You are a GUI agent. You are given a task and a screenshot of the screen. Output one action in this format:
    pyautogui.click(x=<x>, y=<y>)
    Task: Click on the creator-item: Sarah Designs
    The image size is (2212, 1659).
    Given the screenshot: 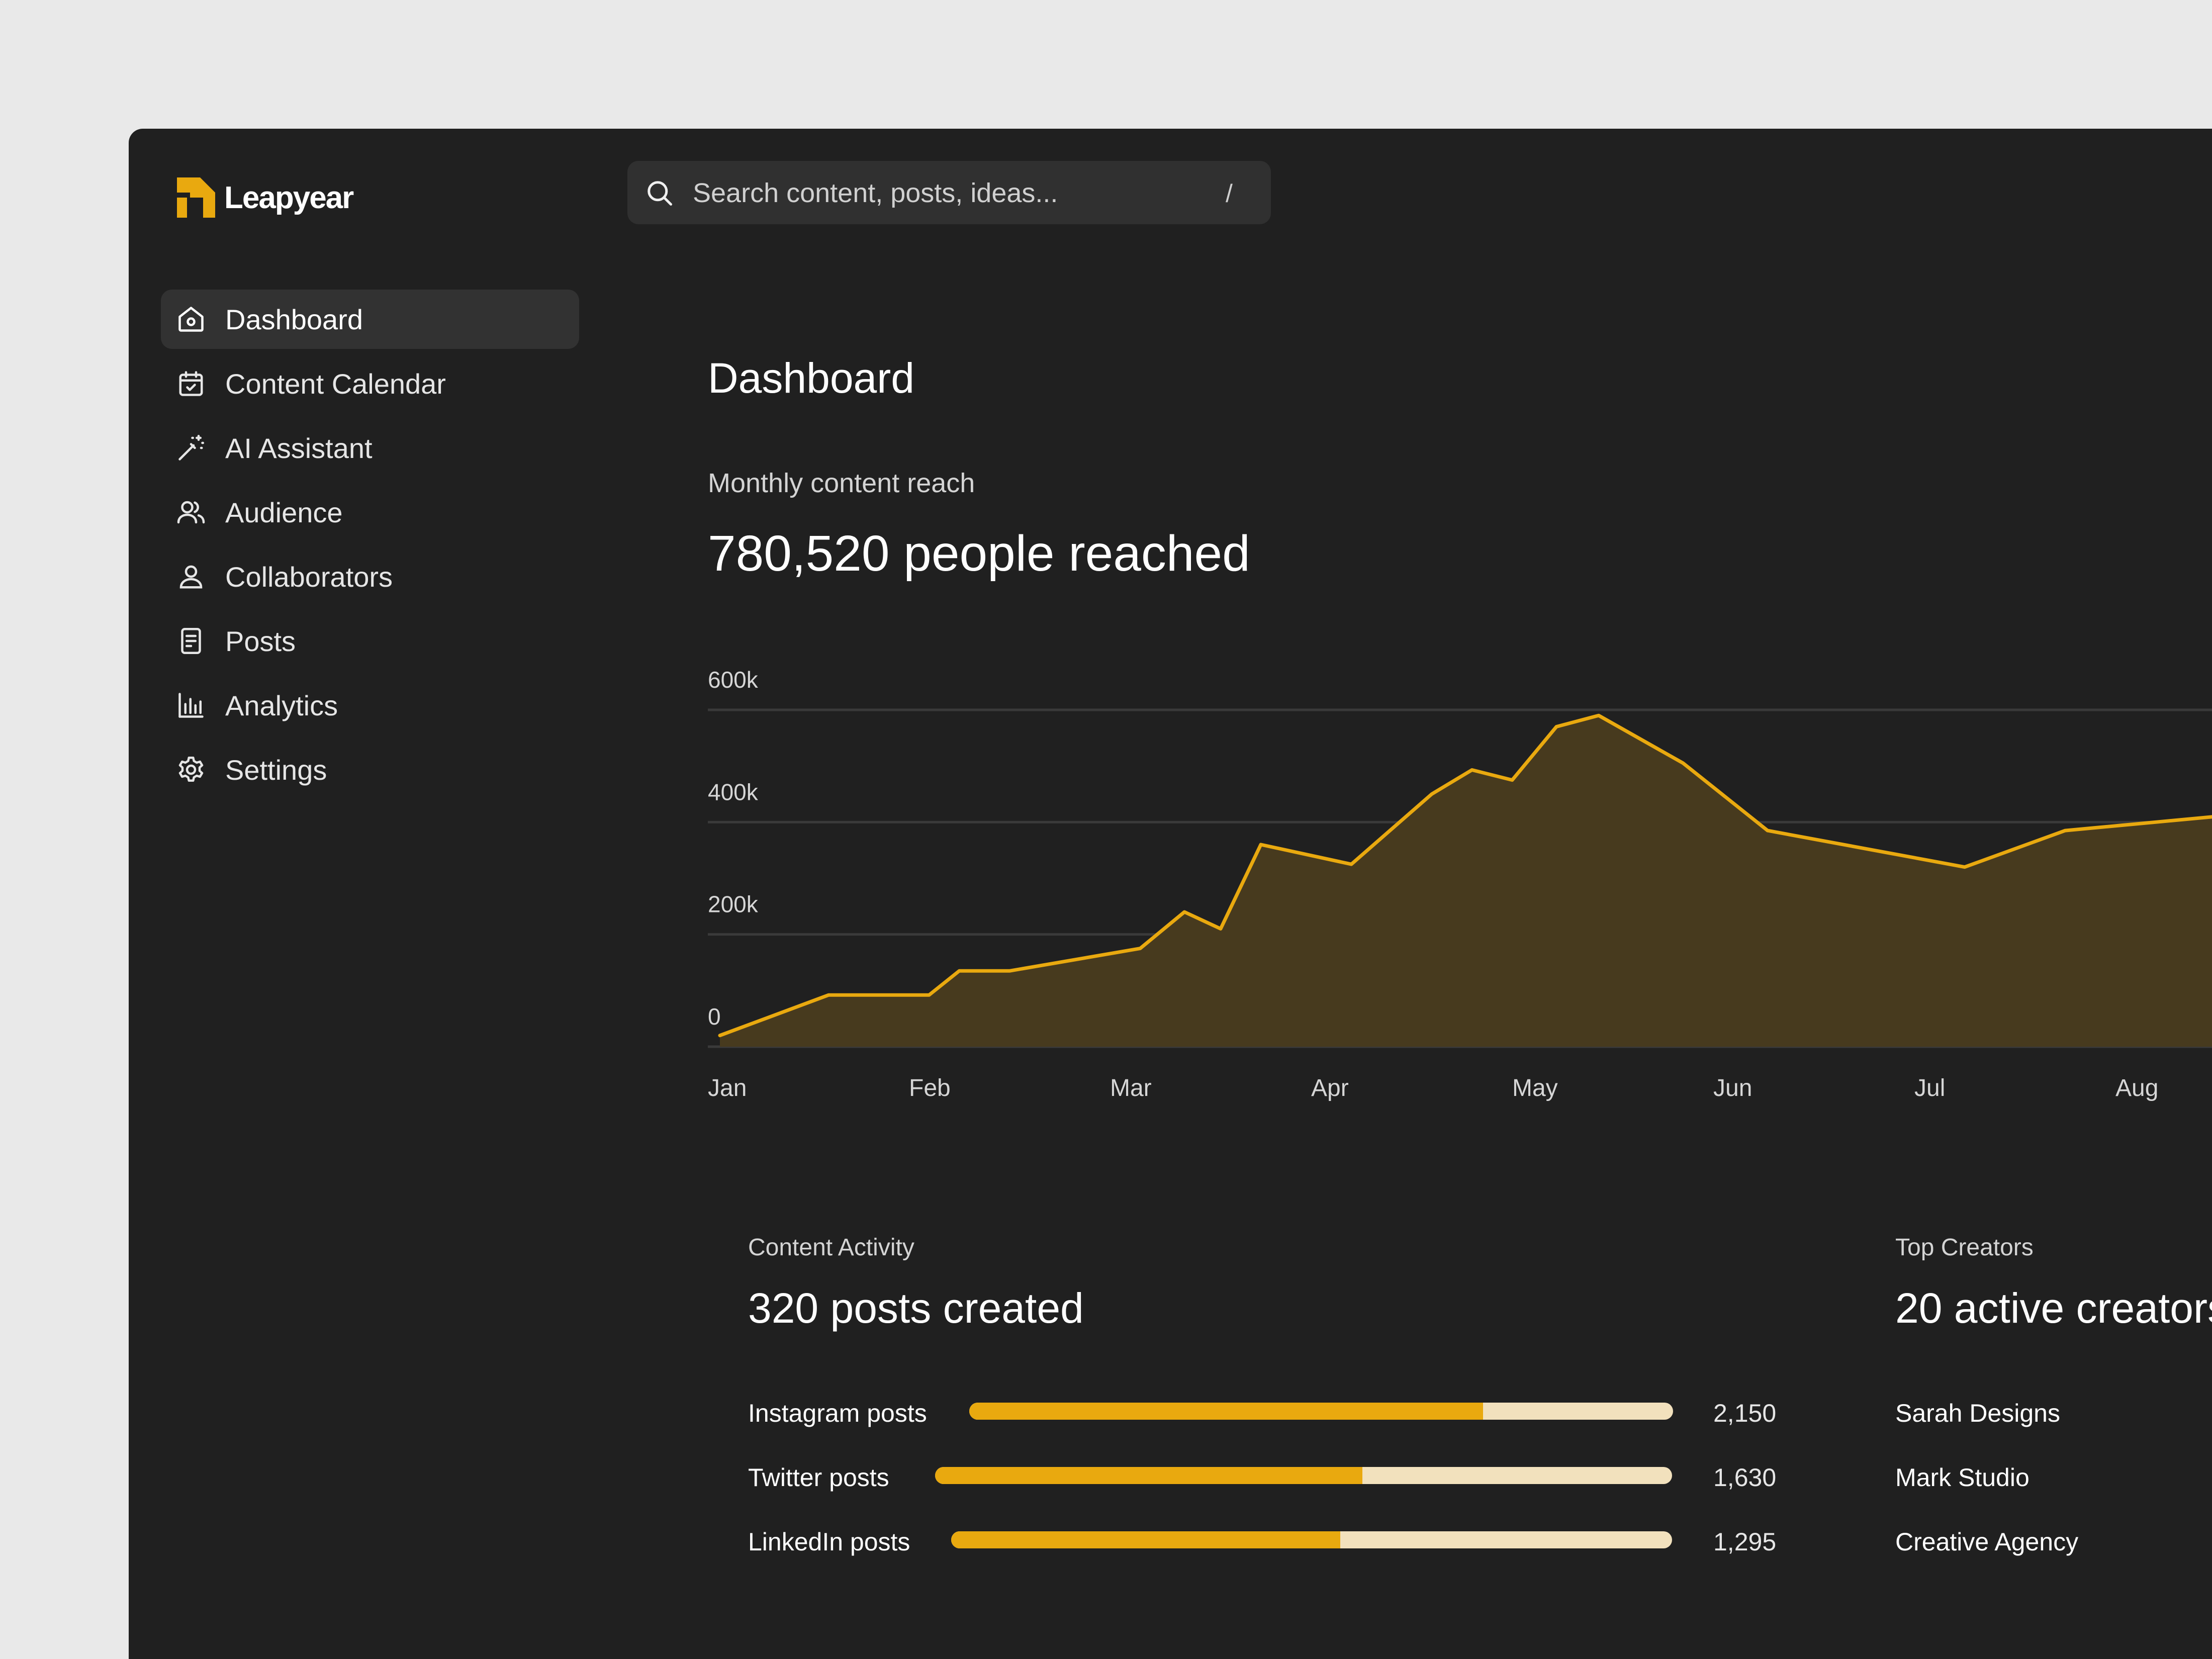 What is the action you would take?
    pyautogui.click(x=1977, y=1413)
    